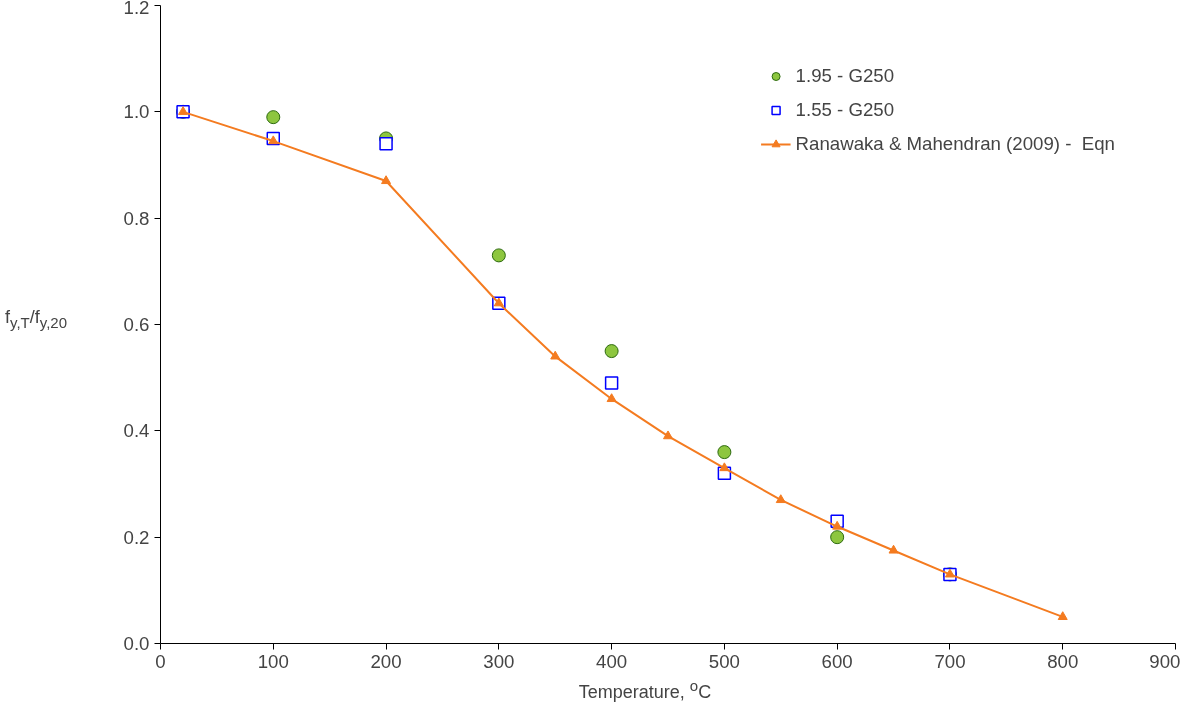 The width and height of the screenshot is (1192, 720). I want to click on x-tick-label: 500, so click(724, 661).